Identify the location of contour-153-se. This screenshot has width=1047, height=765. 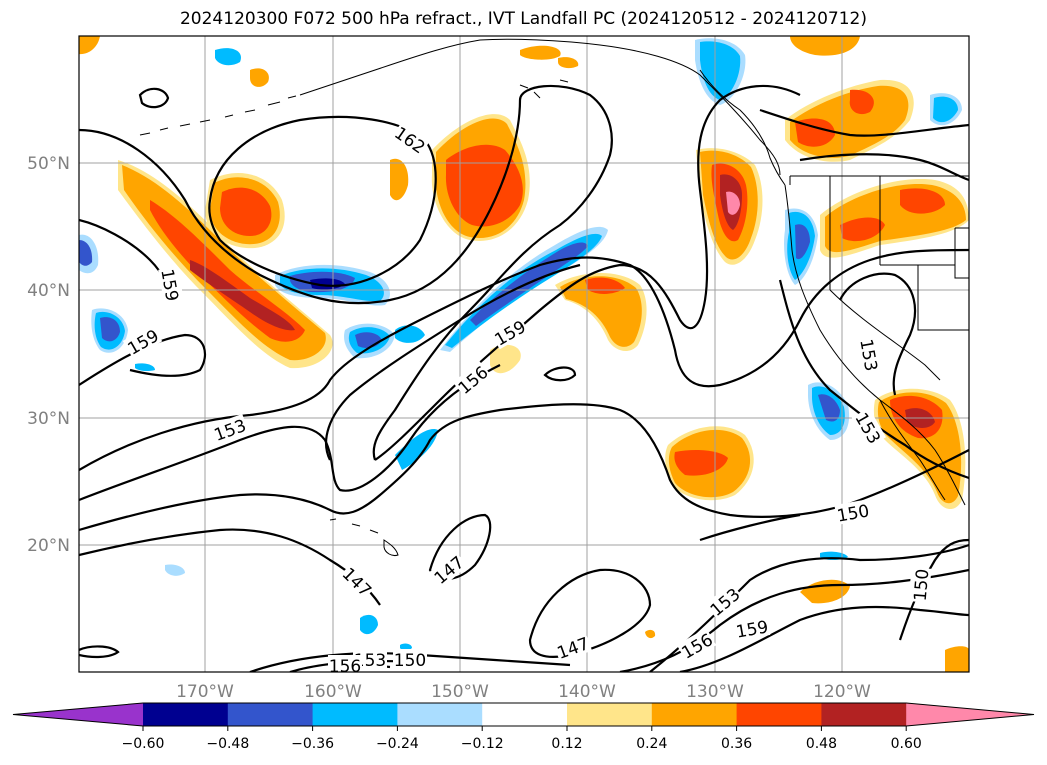
(809, 607).